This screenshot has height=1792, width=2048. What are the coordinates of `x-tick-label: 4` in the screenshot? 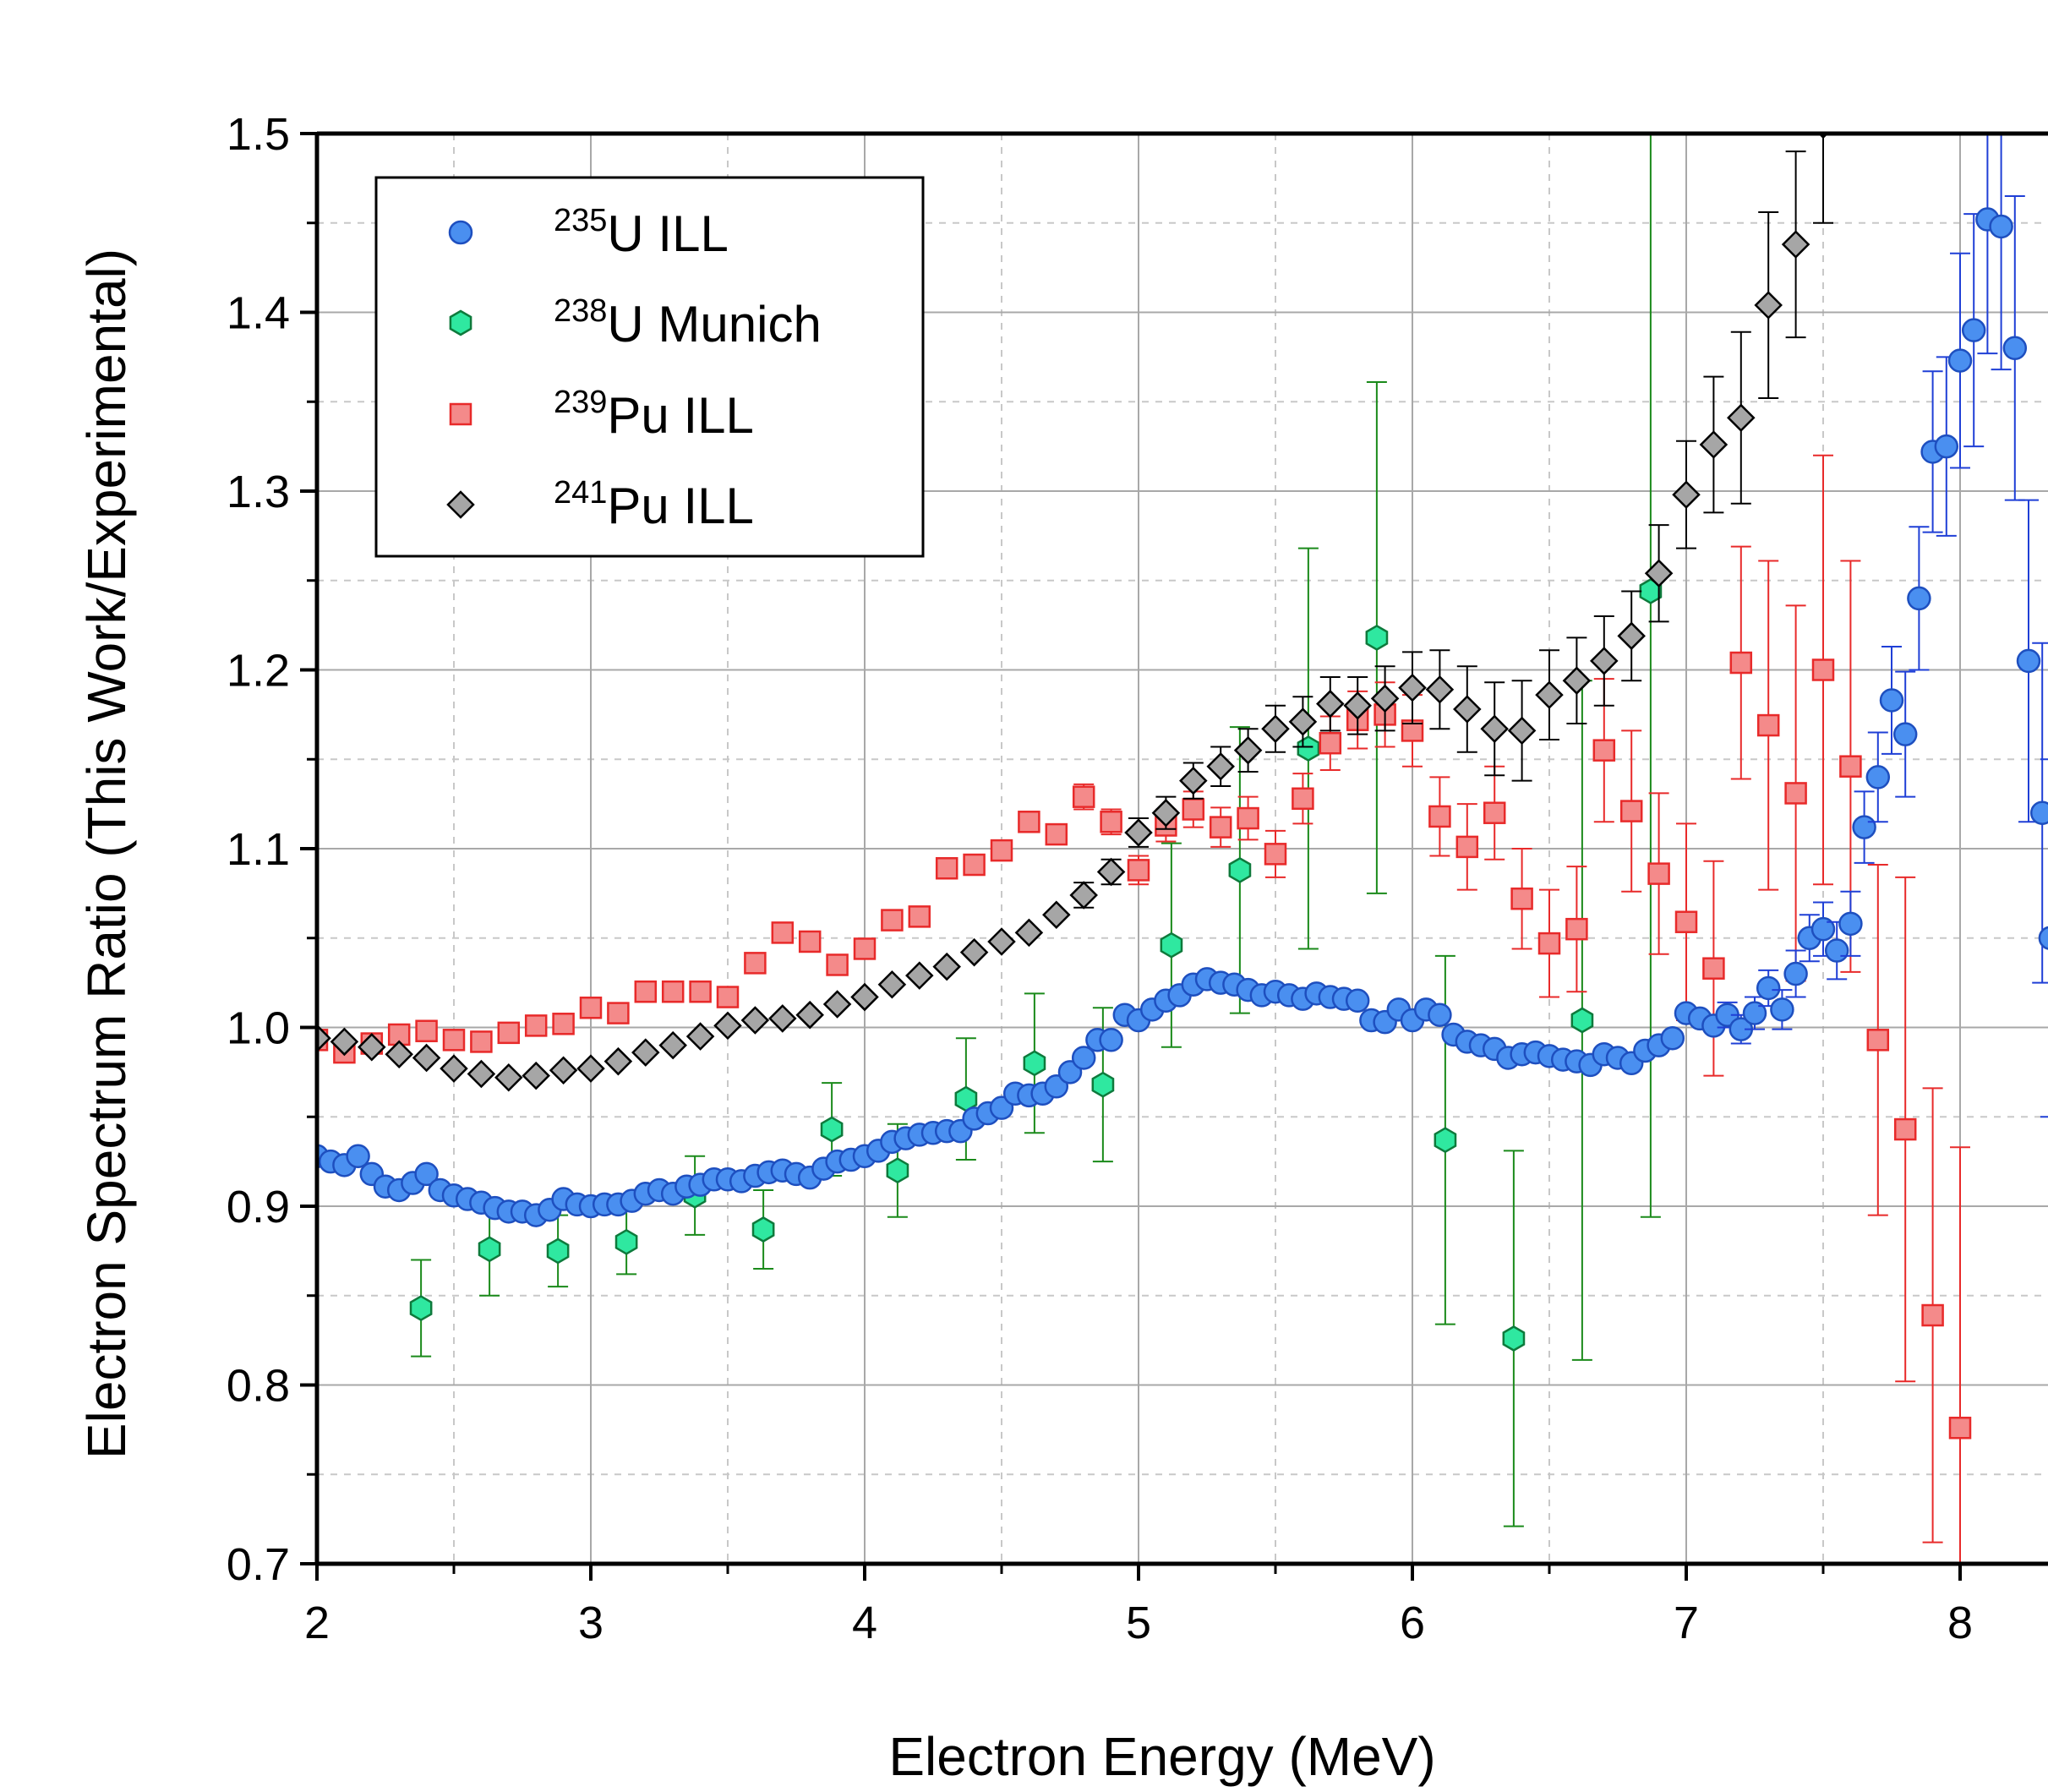 It's located at (864, 1623).